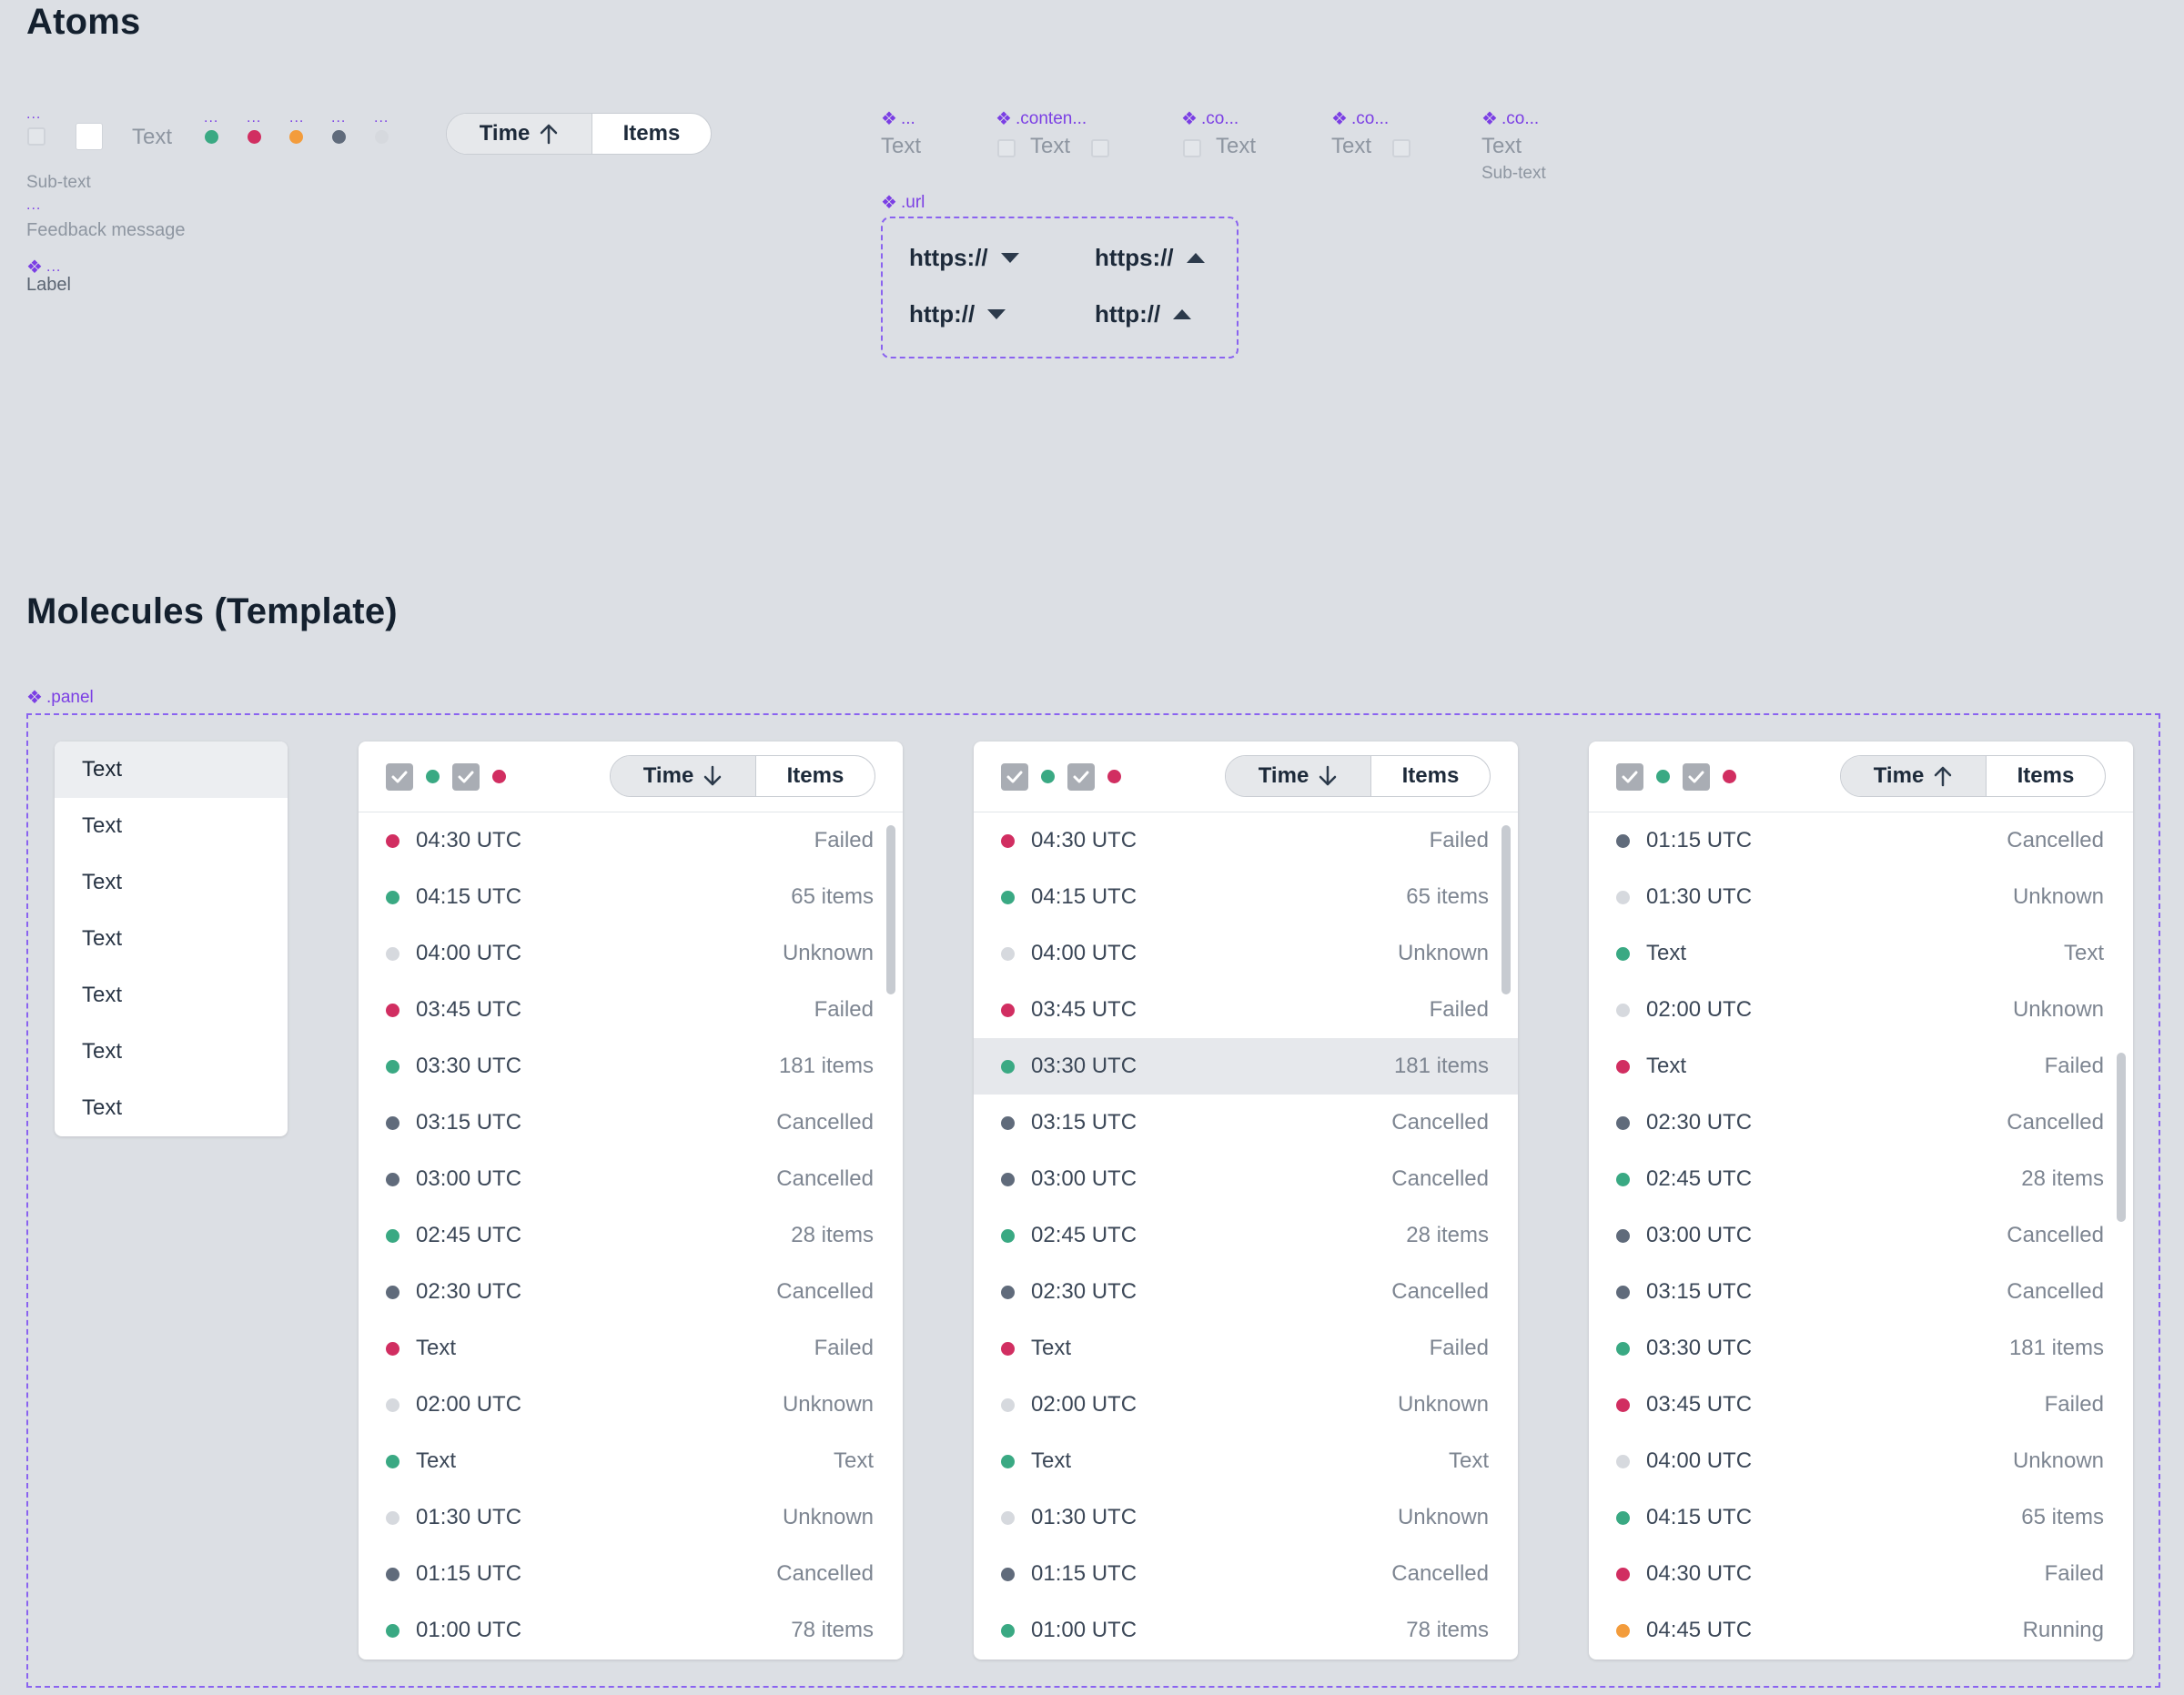 This screenshot has width=2184, height=1695. Describe the element at coordinates (1443, 1517) in the screenshot. I see `row-status: Unknown` at that location.